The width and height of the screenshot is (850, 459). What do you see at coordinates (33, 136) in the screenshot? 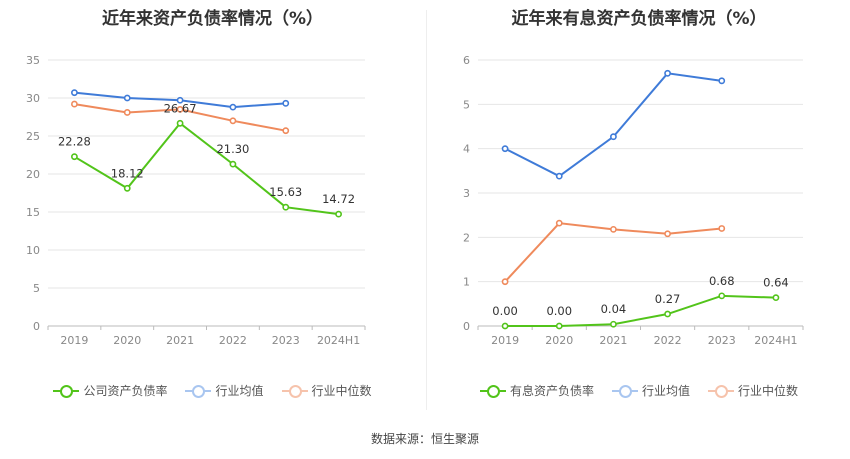
I see `y-tick-label: 25` at bounding box center [33, 136].